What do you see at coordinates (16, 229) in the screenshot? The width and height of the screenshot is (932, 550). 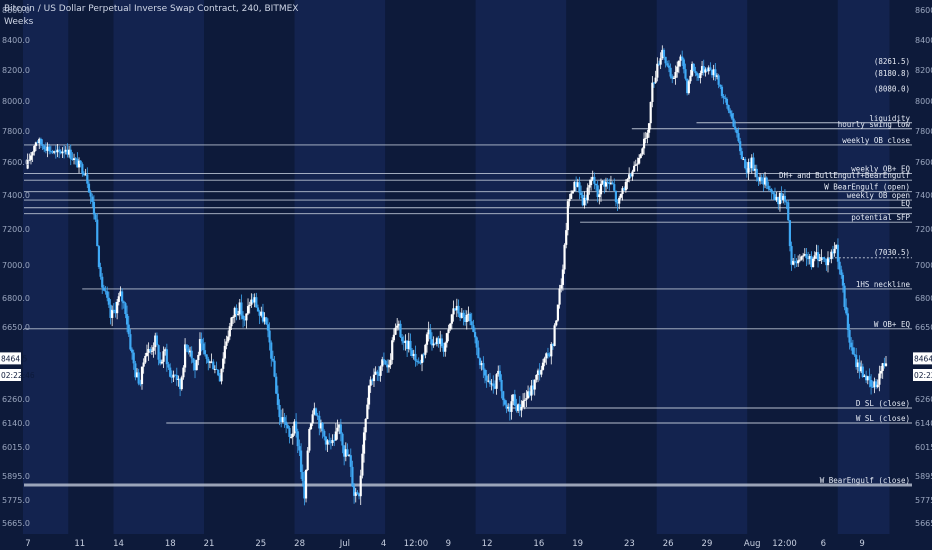 I see `y-tick-label-left: 7200.0` at bounding box center [16, 229].